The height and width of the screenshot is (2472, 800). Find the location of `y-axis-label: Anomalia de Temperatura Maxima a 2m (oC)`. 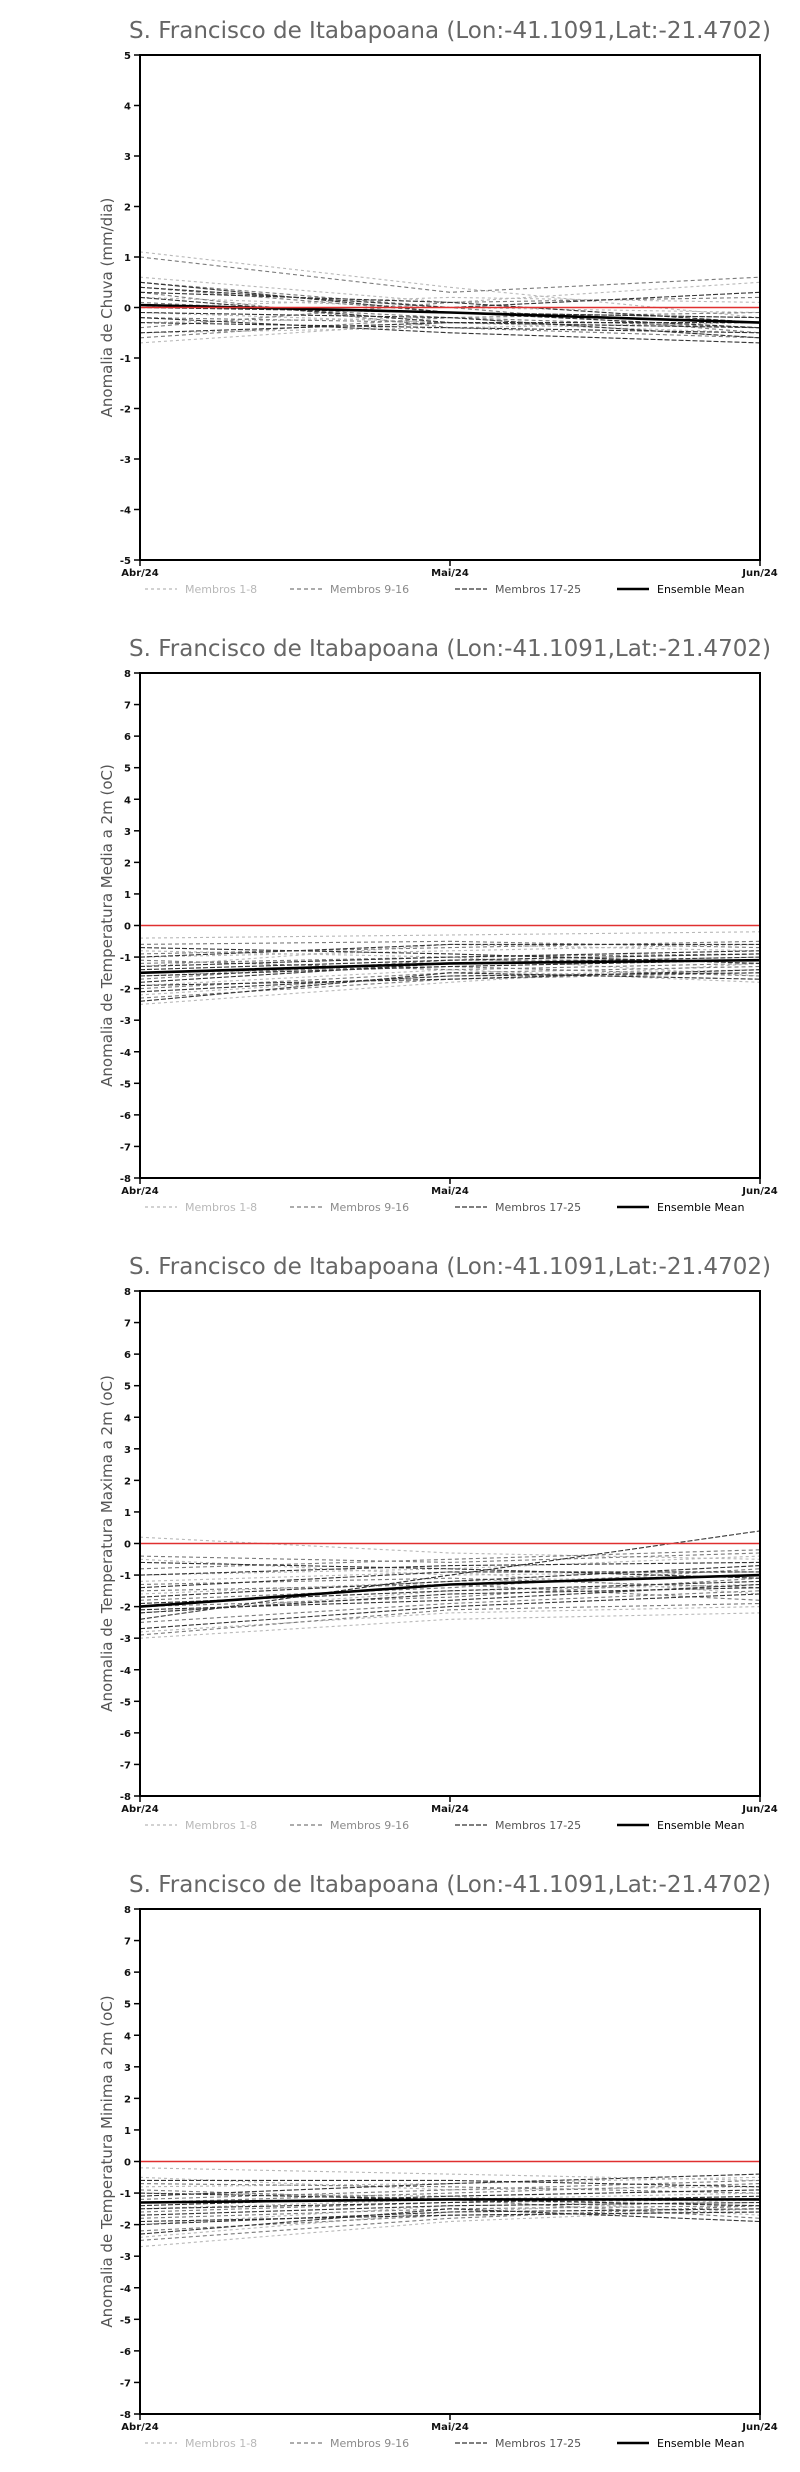

y-axis-label: Anomalia de Temperatura Maxima a 2m (oC) is located at coordinates (107, 1543).